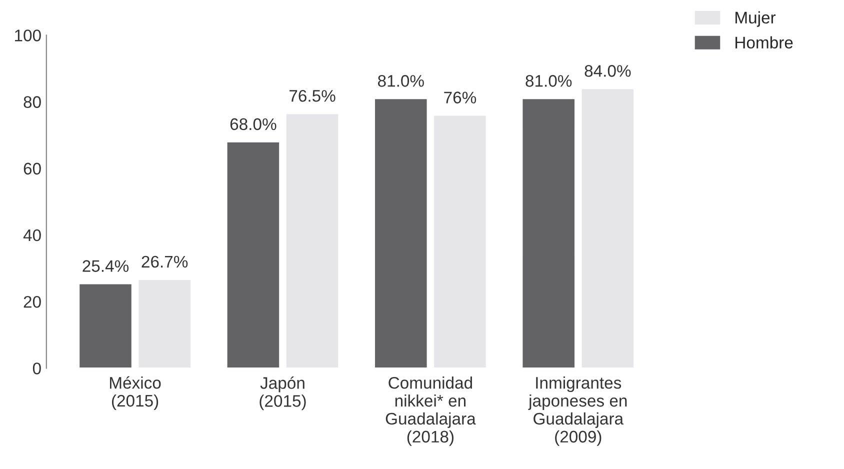  I want to click on x-tick-label: Japón (2015), so click(283, 393).